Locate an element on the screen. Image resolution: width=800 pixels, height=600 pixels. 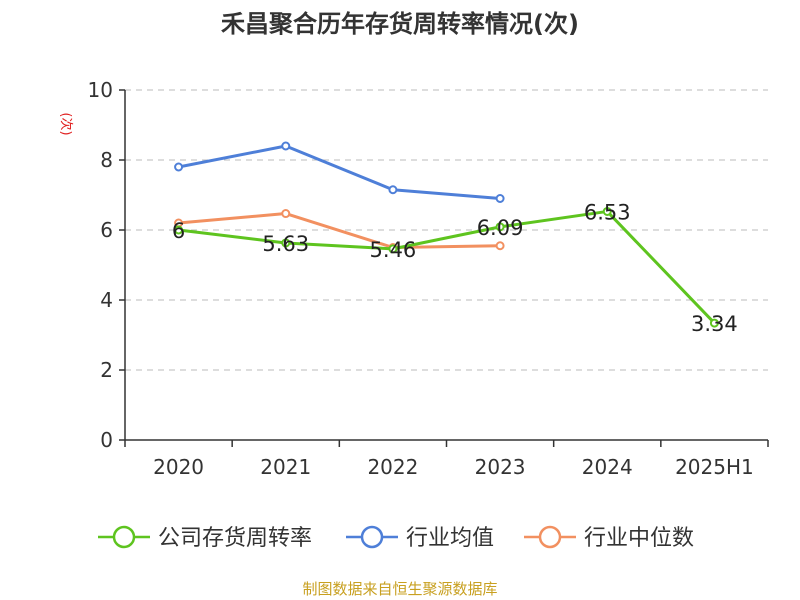
legend-label: 公司存货周转率 is located at coordinates (235, 538).